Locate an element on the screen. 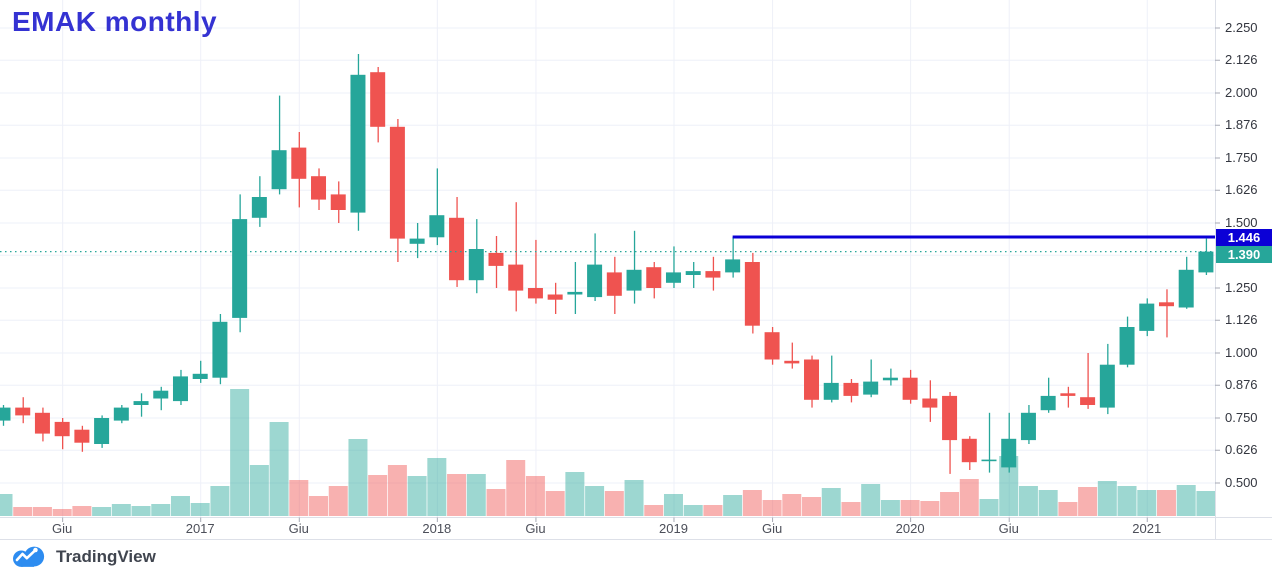  chart-title: EMAK monthly is located at coordinates (115, 21).